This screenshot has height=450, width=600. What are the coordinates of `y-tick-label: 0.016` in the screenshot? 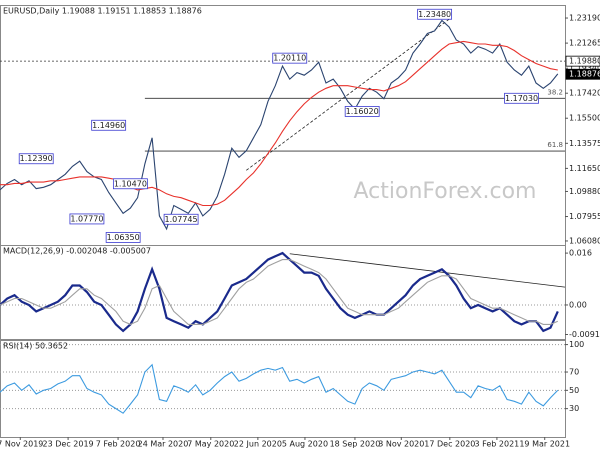 It's located at (580, 253).